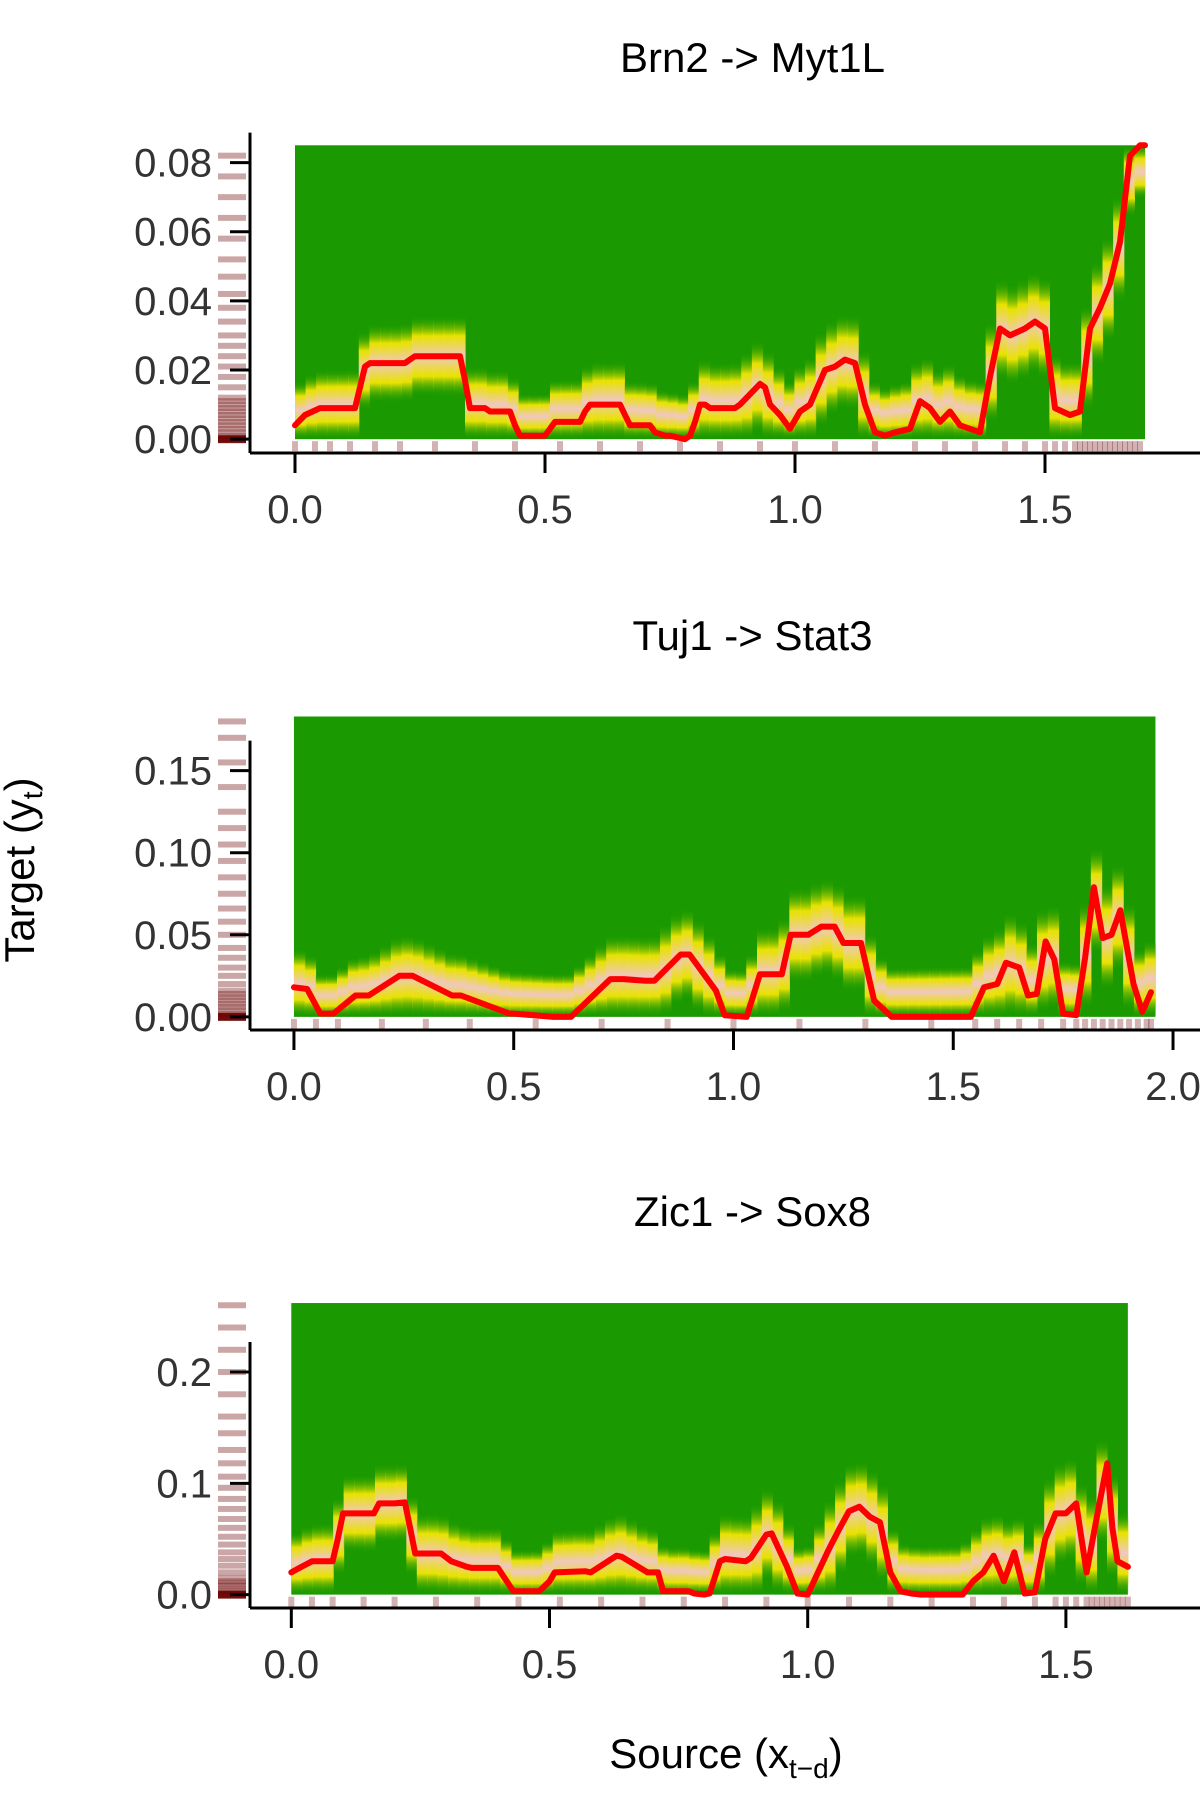 This screenshot has width=1200, height=1805. I want to click on x-tick-label: 2.0, so click(1172, 1087).